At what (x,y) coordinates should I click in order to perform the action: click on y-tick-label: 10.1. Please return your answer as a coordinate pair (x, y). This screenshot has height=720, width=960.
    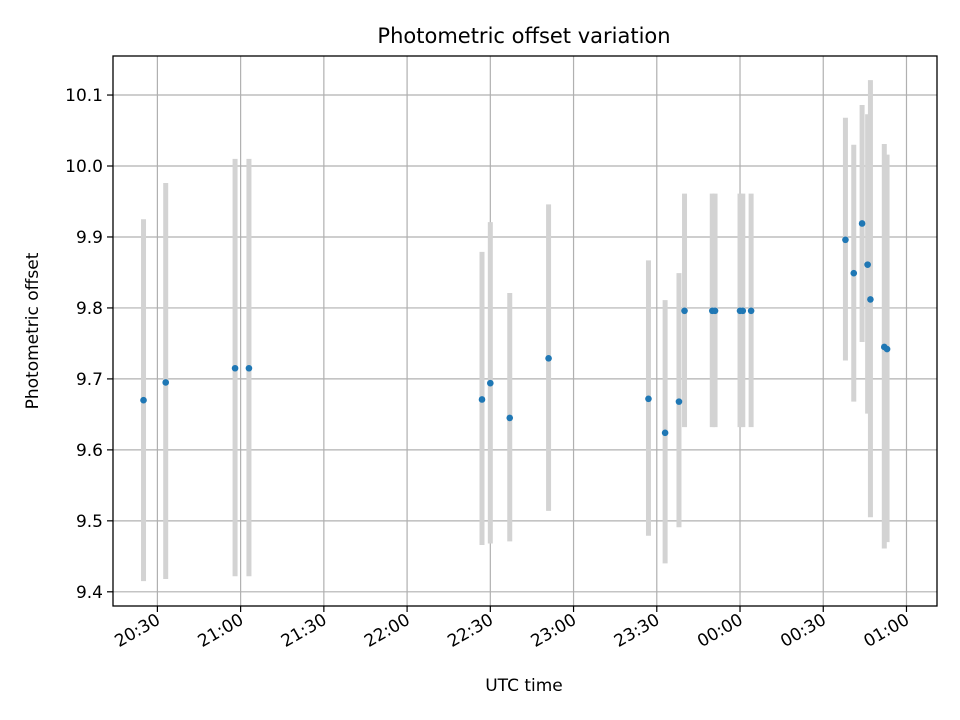
    Looking at the image, I should click on (84, 96).